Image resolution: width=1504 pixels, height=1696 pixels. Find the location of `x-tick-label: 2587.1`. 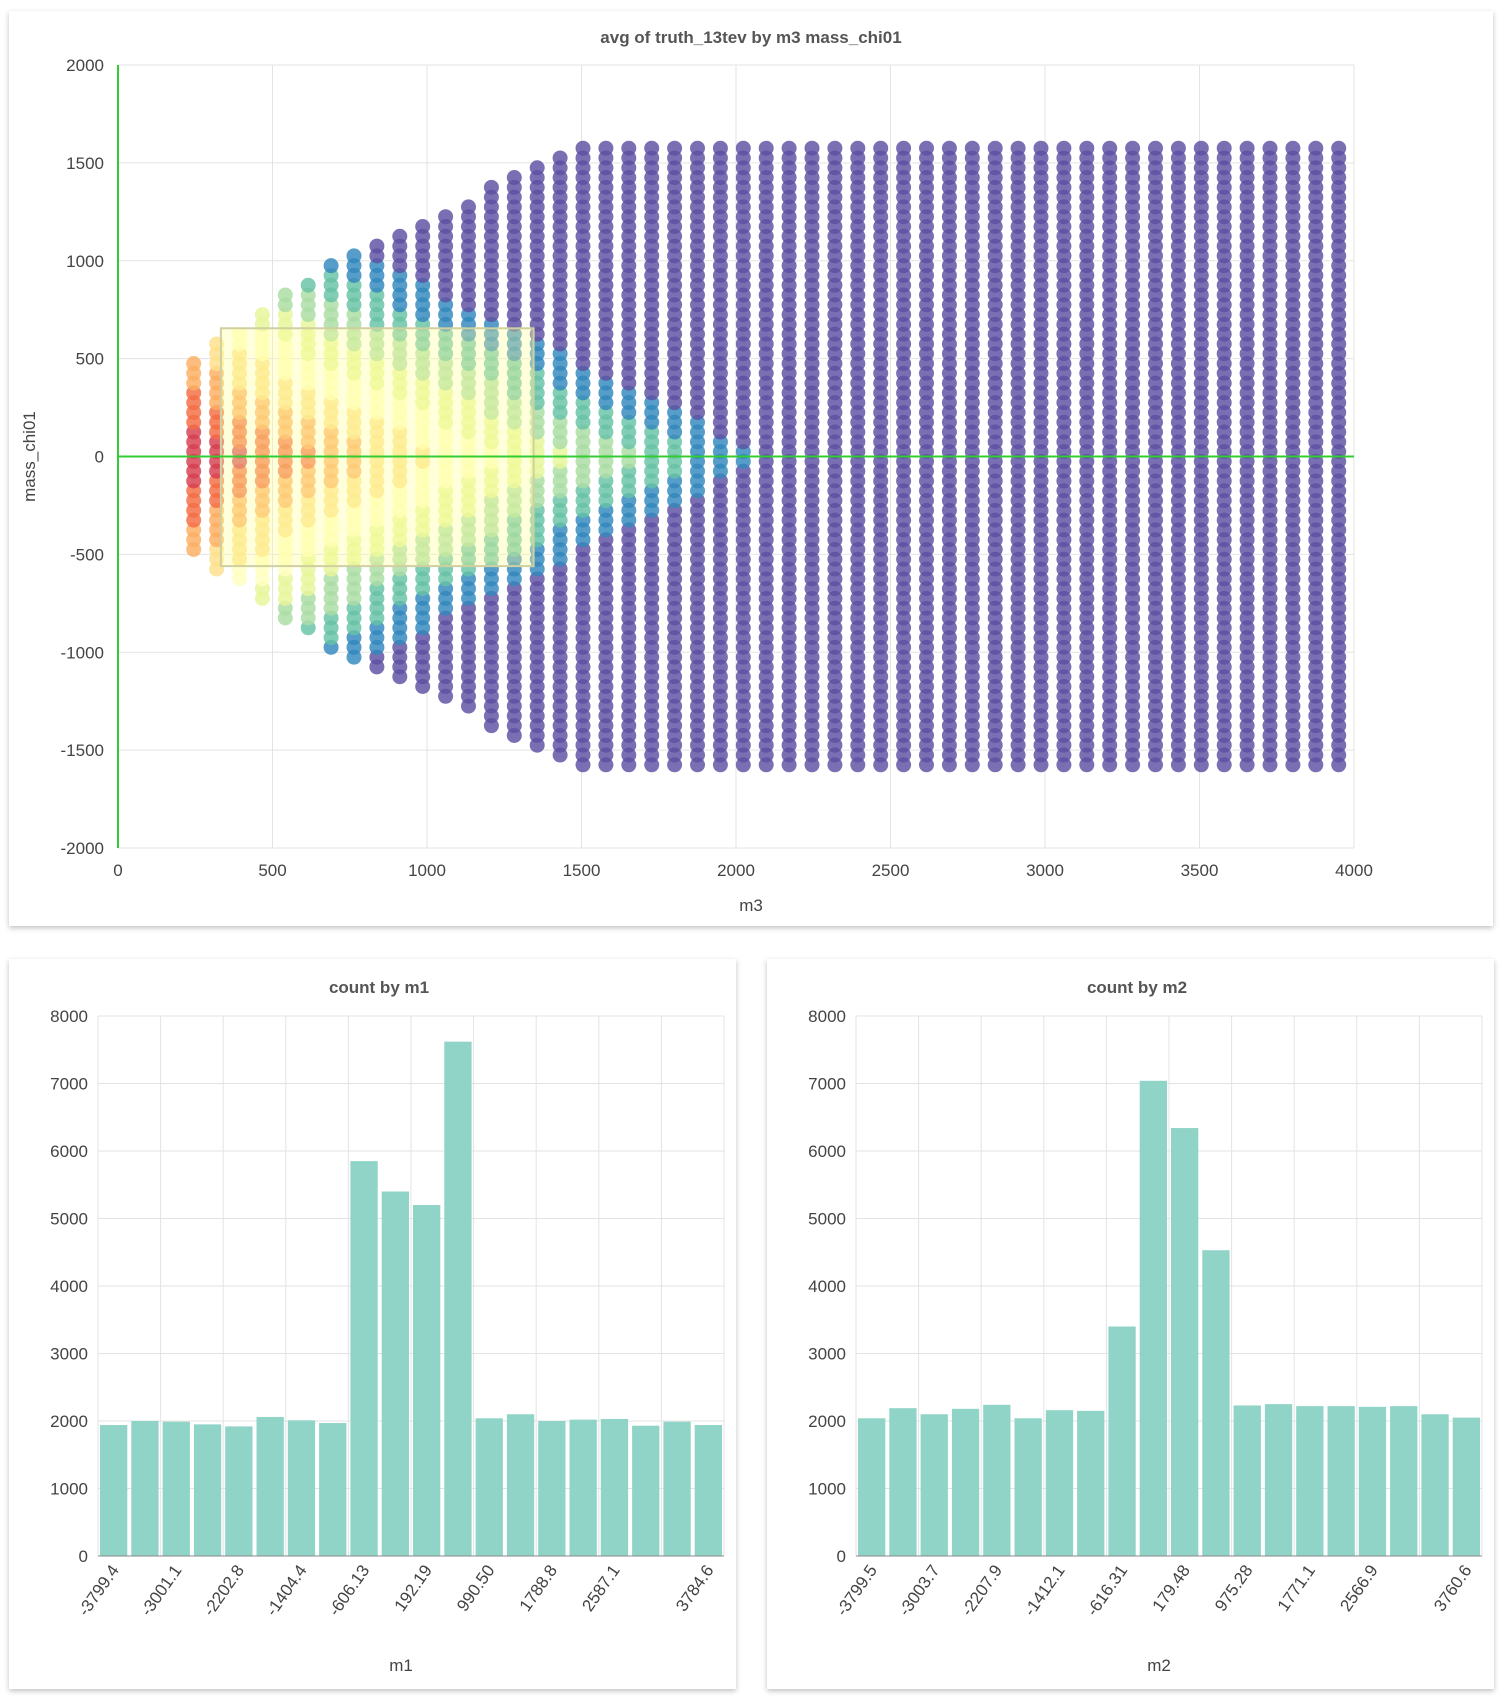

x-tick-label: 2587.1 is located at coordinates (600, 1587).